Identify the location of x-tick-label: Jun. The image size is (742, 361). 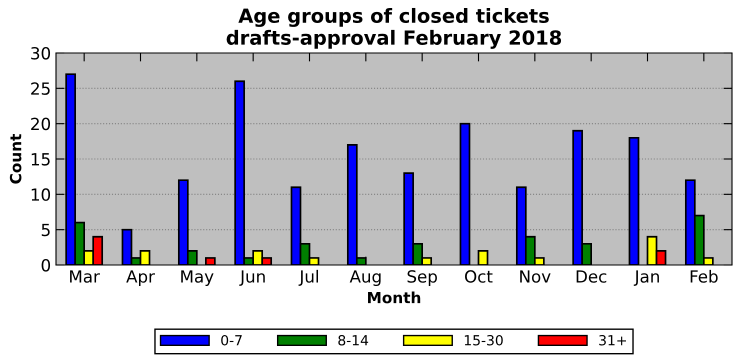
(252, 278).